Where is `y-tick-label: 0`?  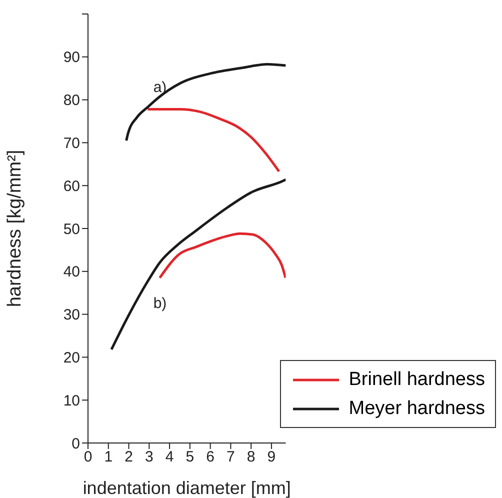
y-tick-label: 0 is located at coordinates (76, 443).